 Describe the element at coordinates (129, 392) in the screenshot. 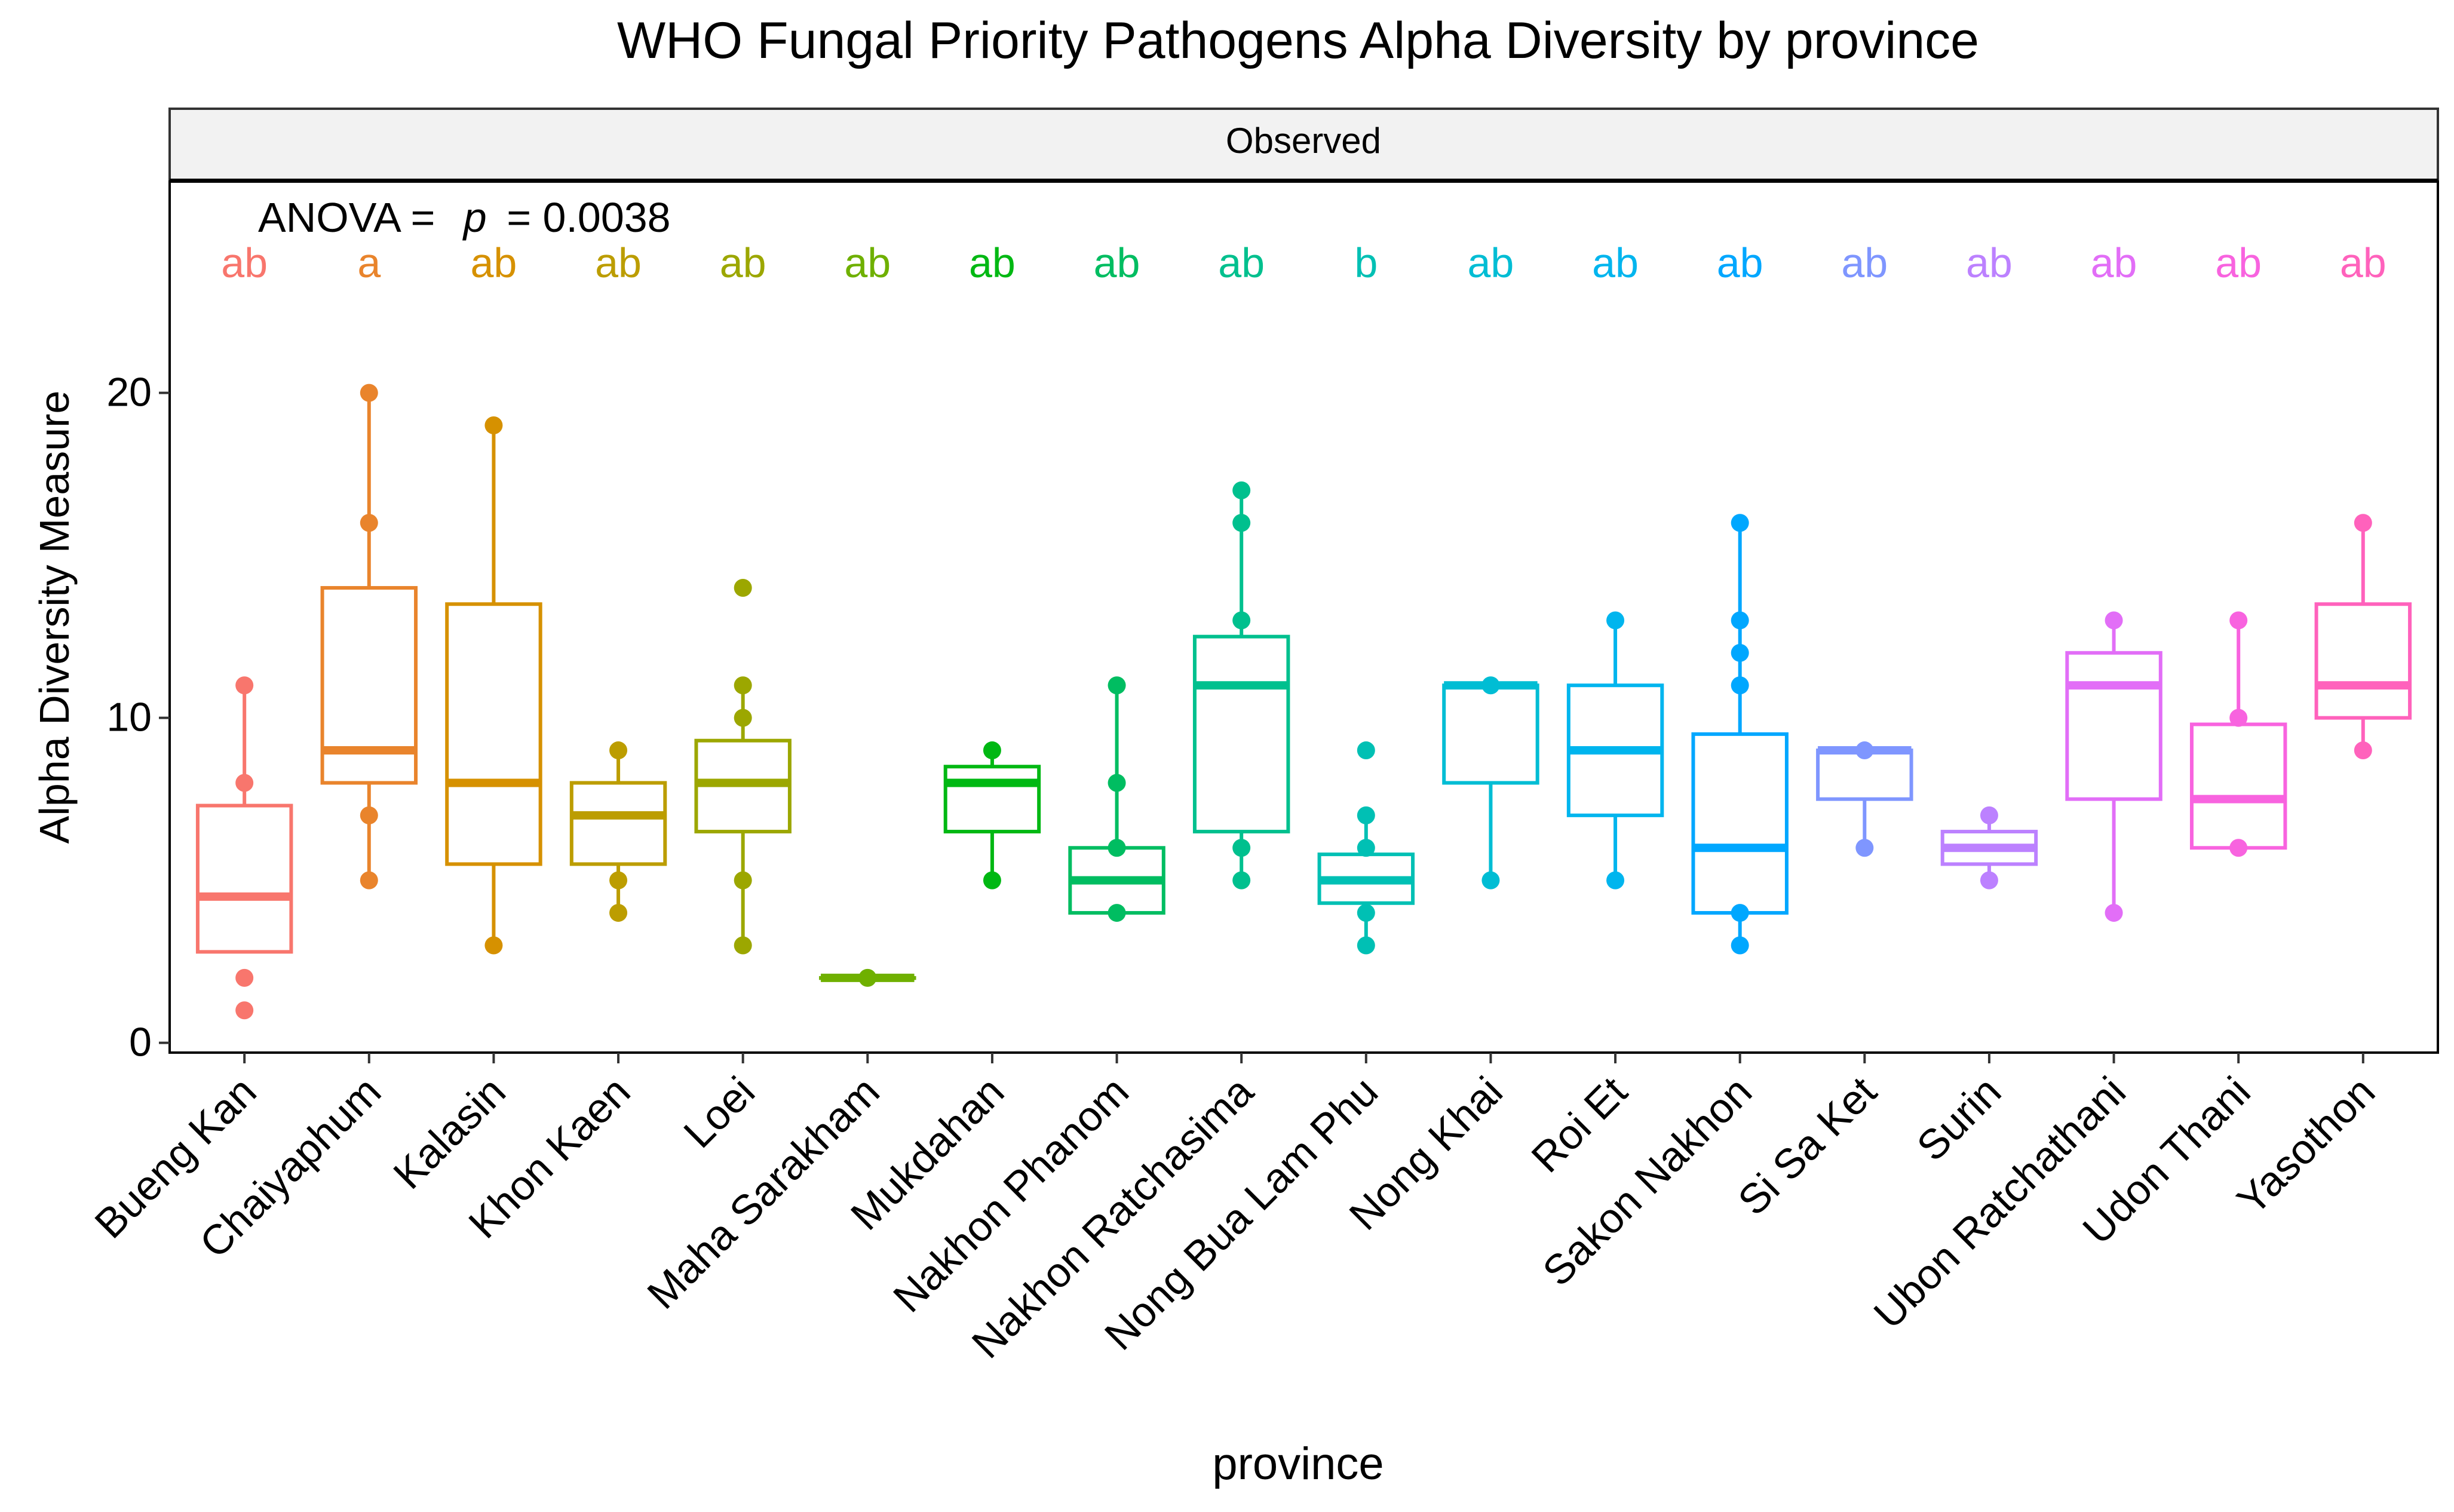

I see `y-tick-label: 20` at that location.